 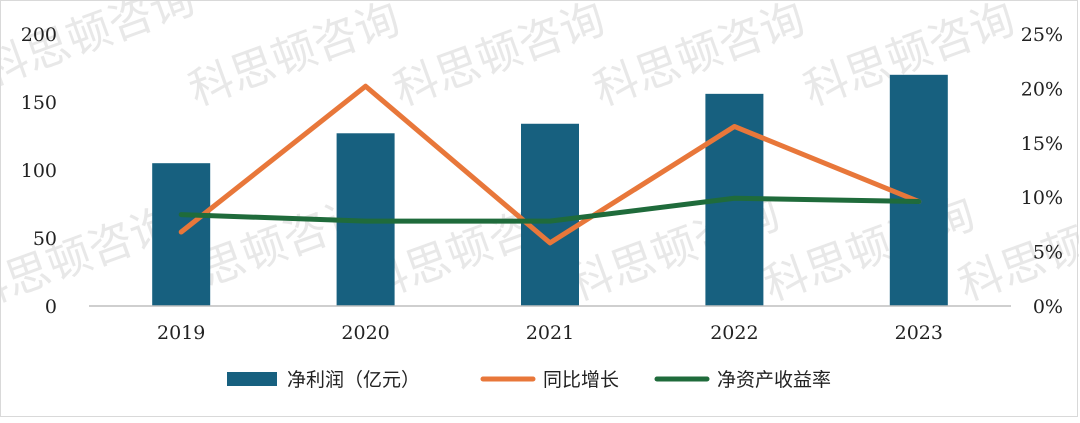 I want to click on left-tick-label: 0, so click(x=51, y=307).